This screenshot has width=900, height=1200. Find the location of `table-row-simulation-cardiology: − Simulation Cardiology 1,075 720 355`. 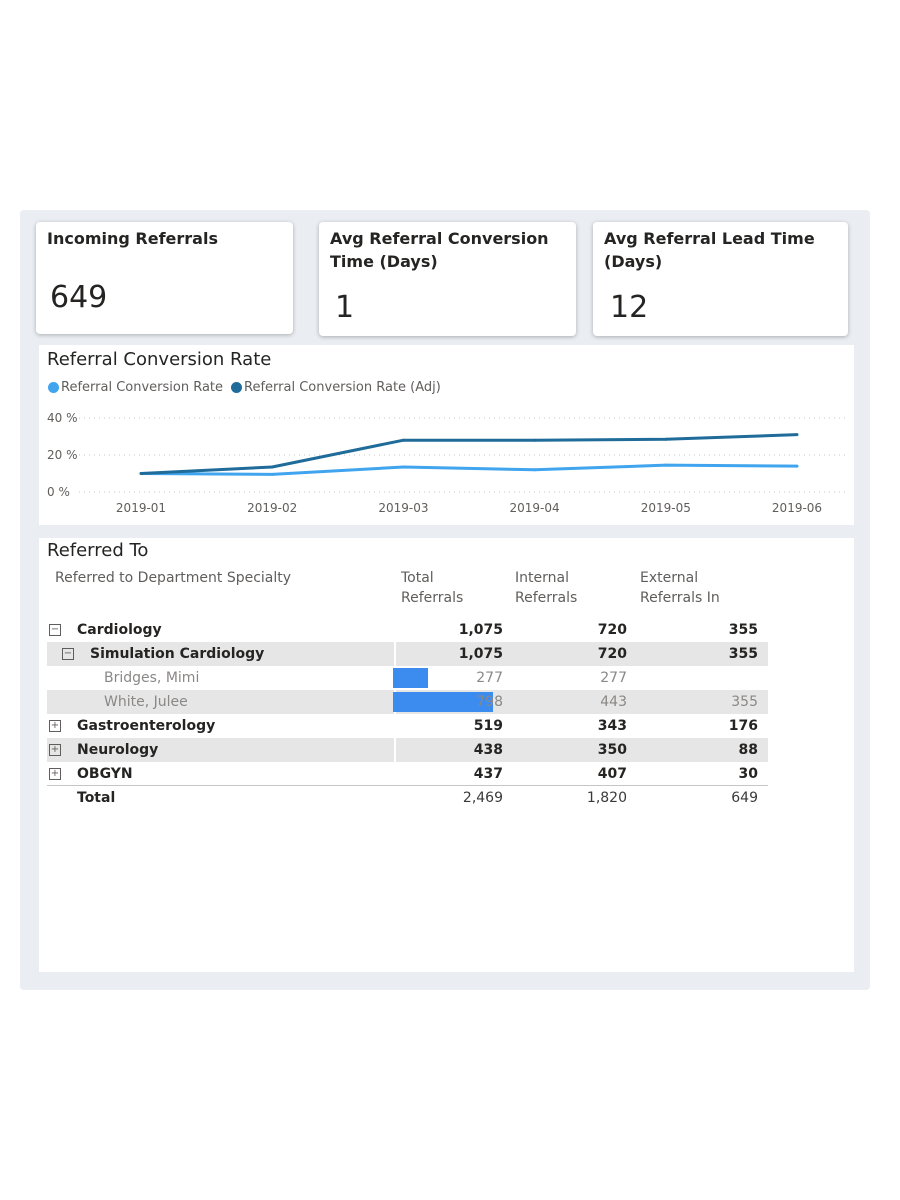

table-row-simulation-cardiology: − Simulation Cardiology 1,075 720 355 is located at coordinates (407, 654).